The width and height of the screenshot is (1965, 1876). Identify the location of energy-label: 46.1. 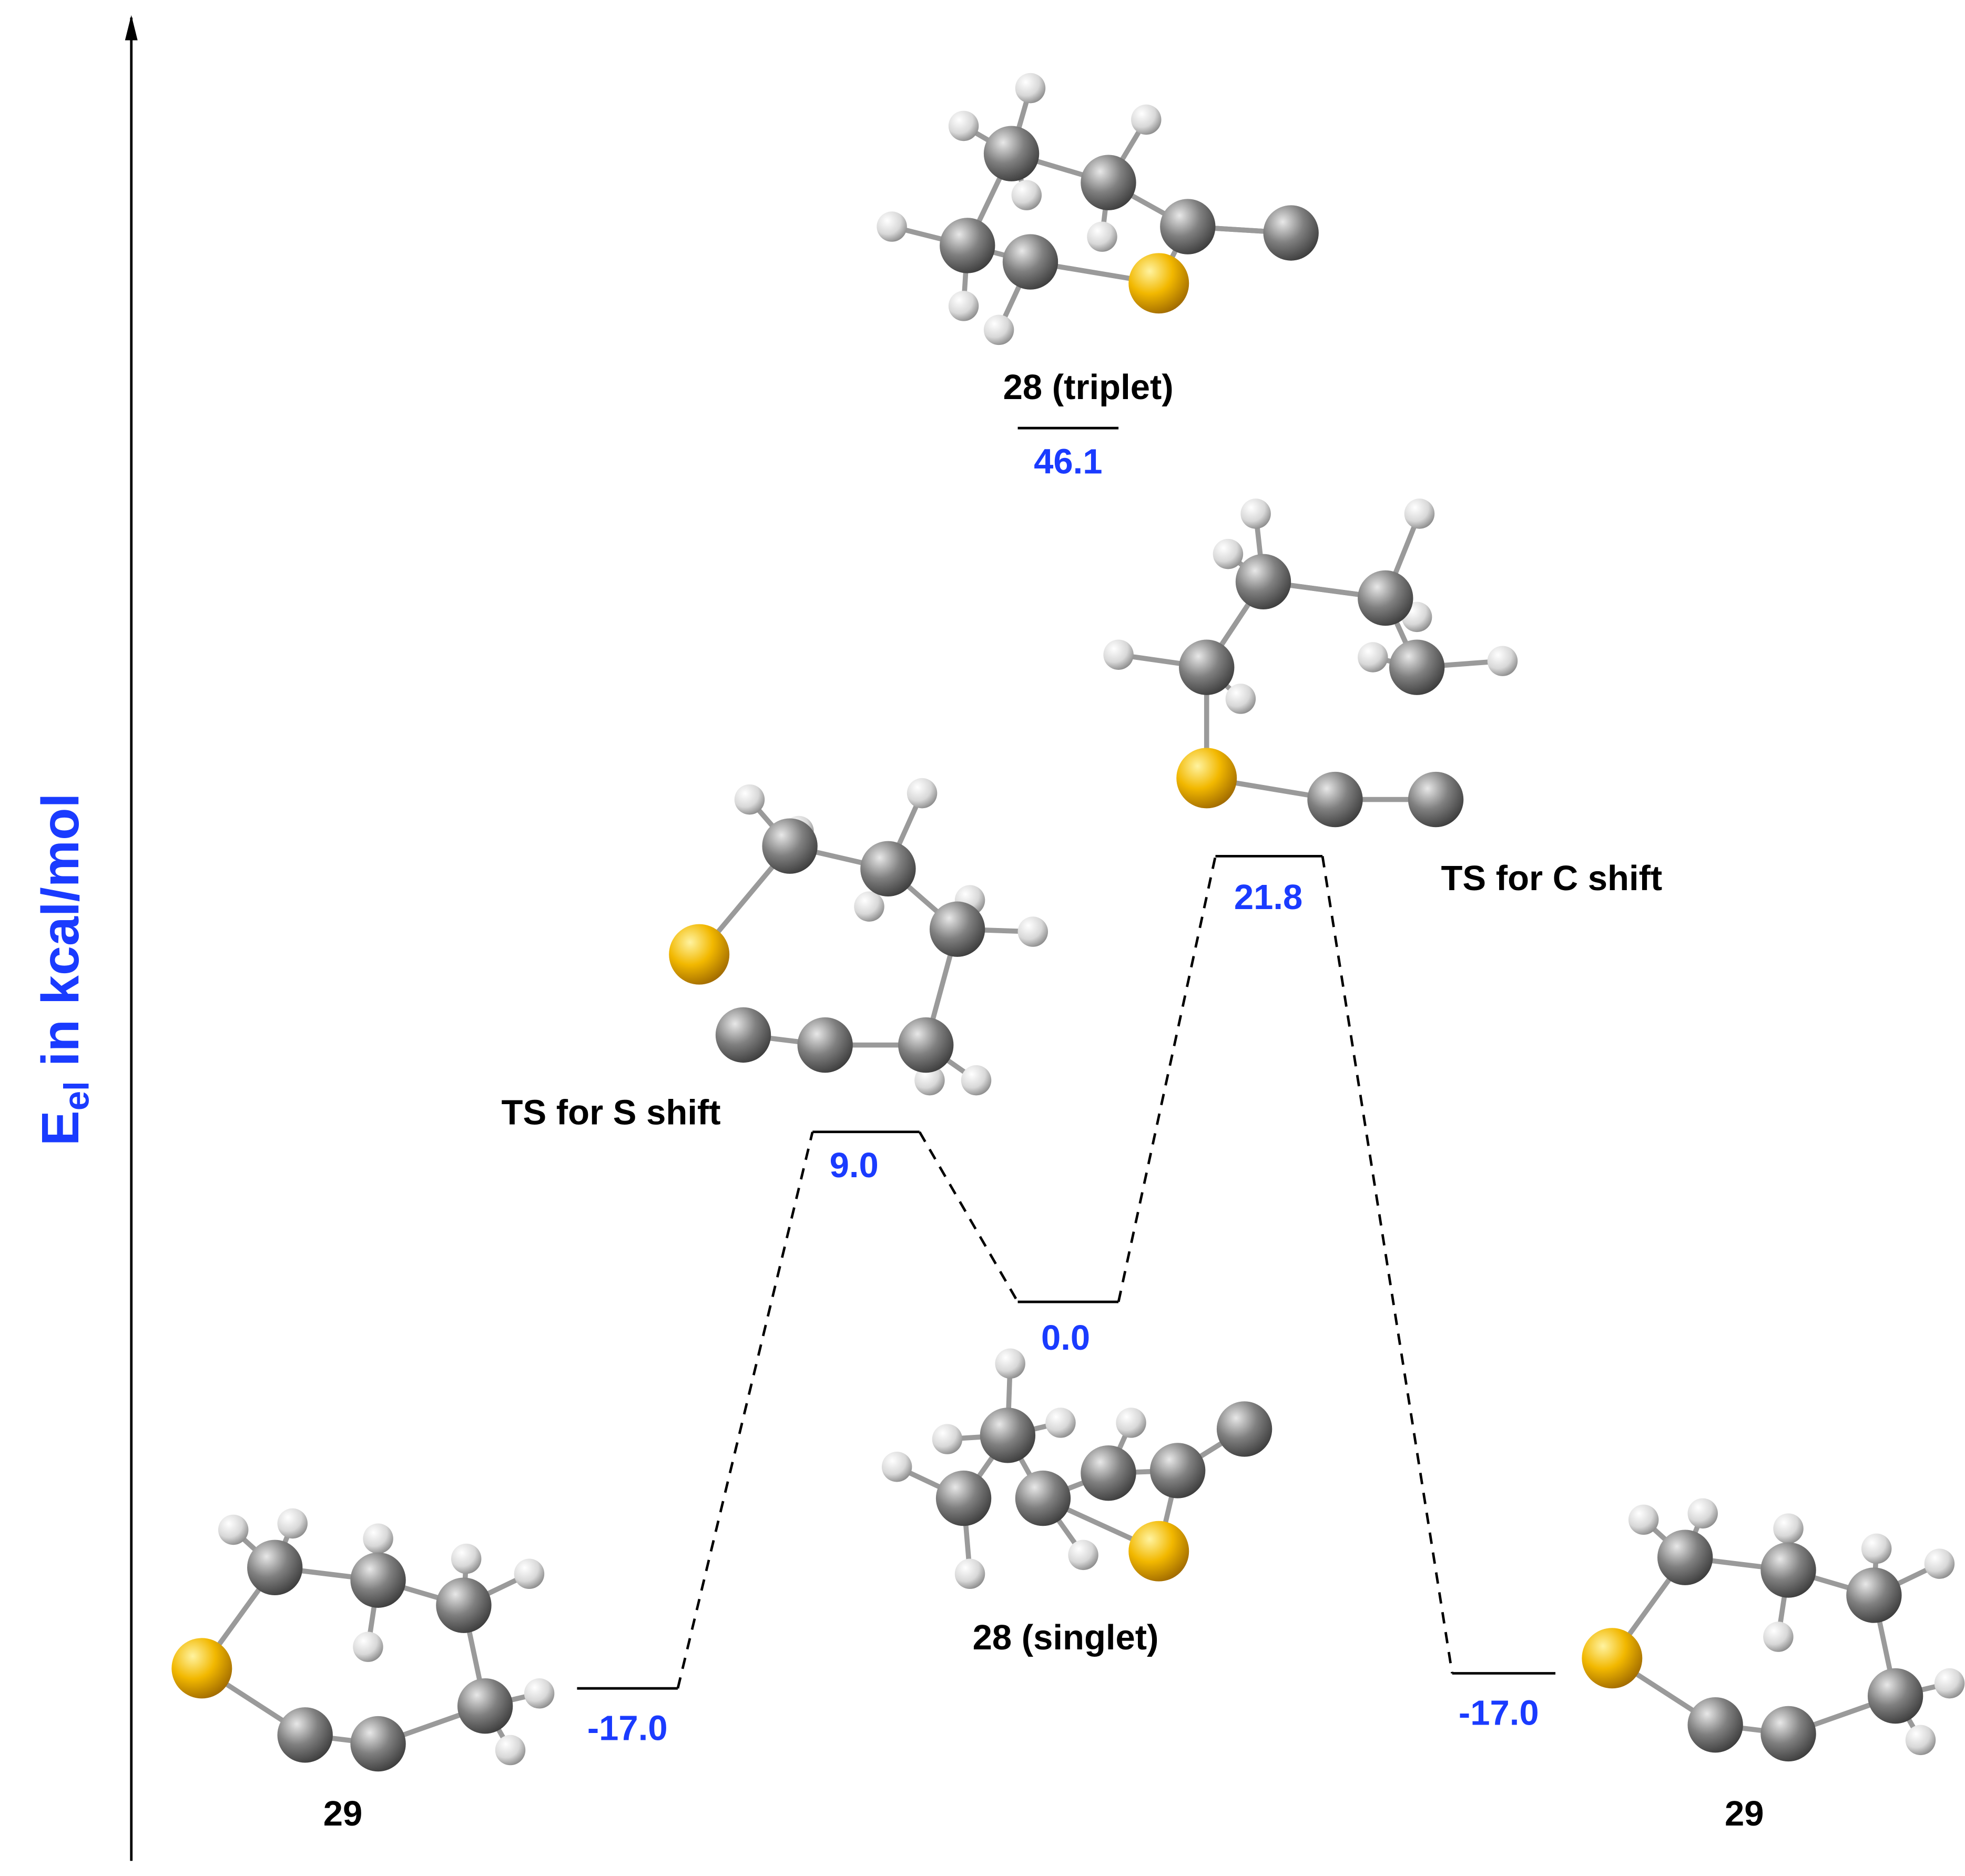
(1068, 461).